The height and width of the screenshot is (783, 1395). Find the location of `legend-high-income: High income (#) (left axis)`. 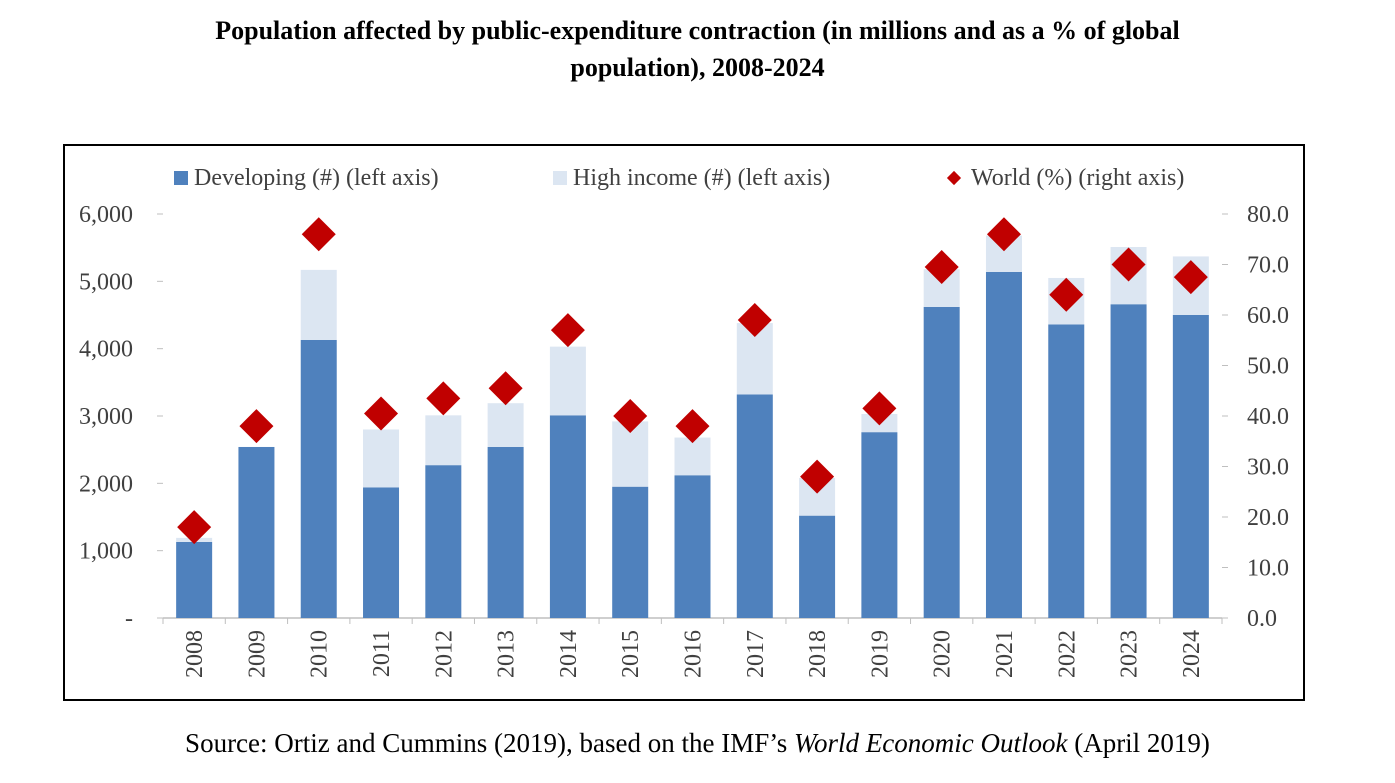

legend-high-income: High income (#) (left axis) is located at coordinates (691, 178).